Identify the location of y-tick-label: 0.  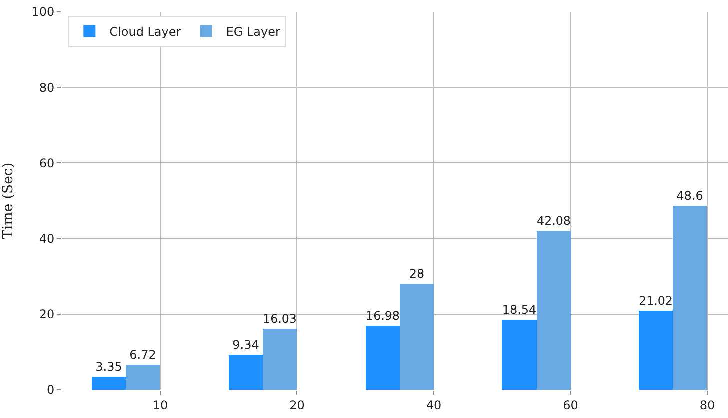
(50, 390).